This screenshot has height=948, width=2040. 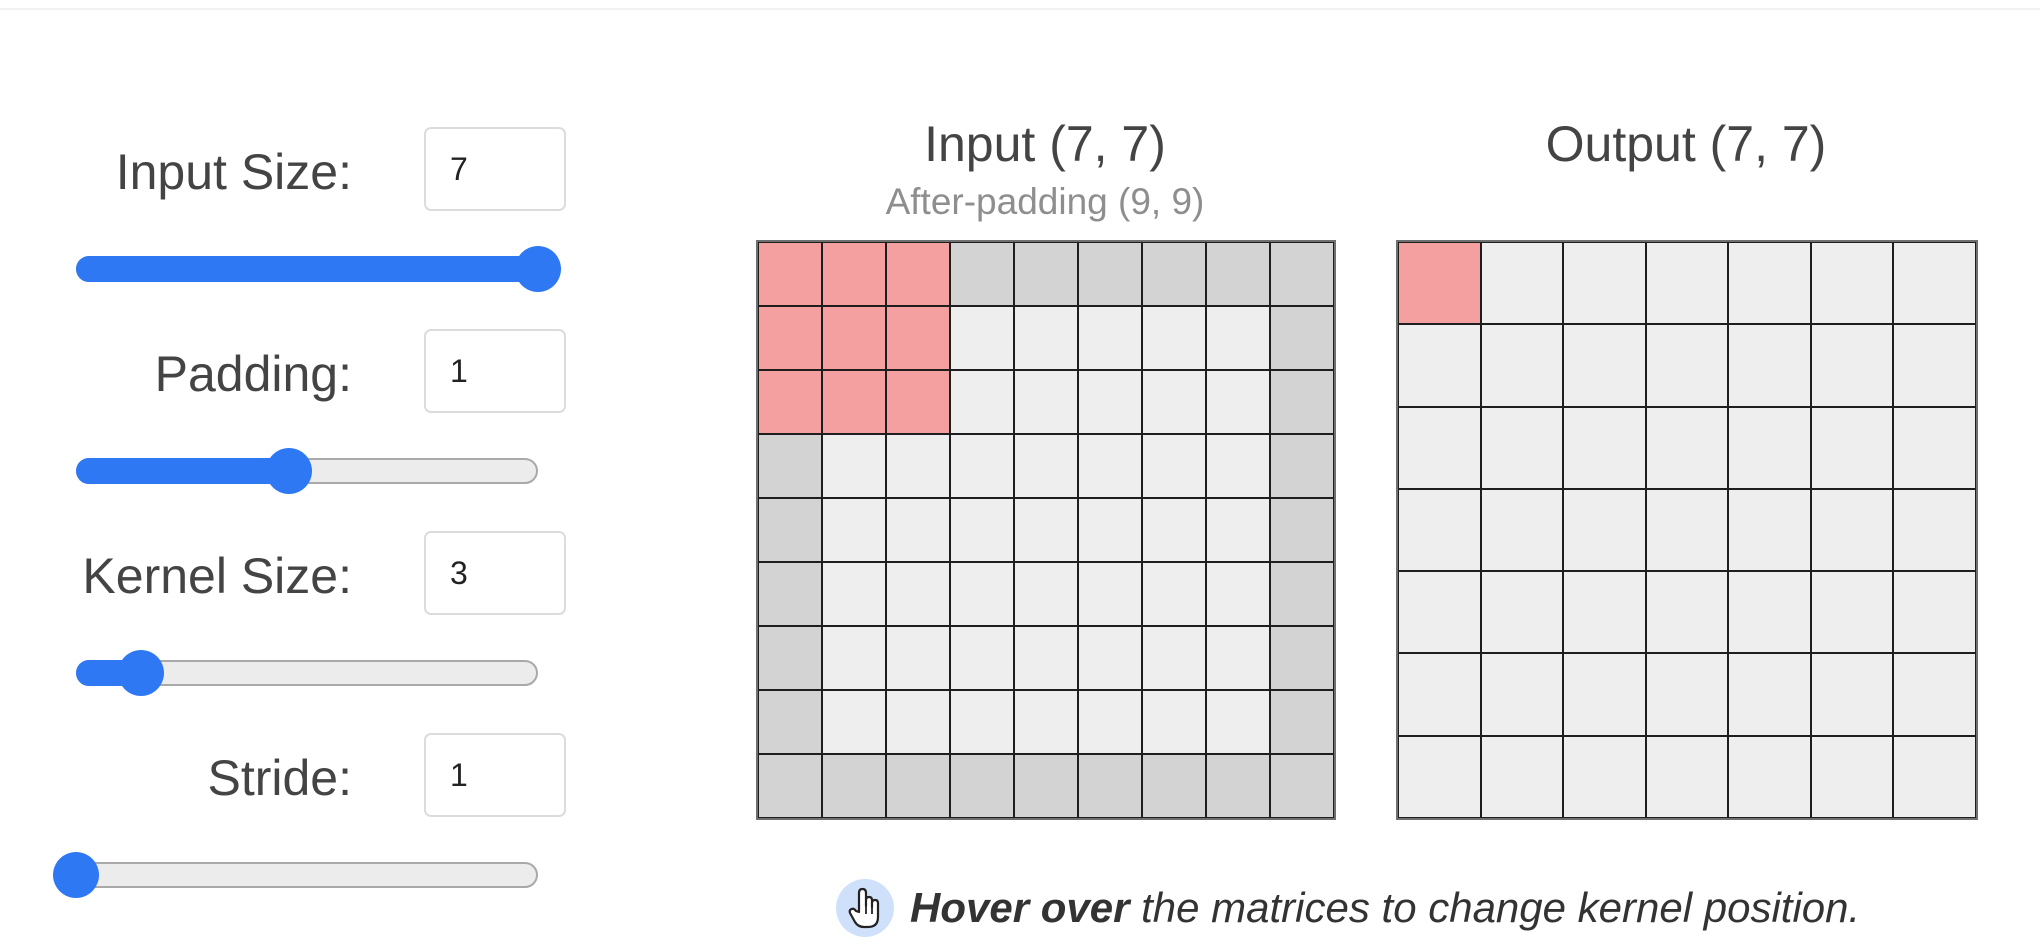 I want to click on output-active-cell, so click(x=1439, y=283).